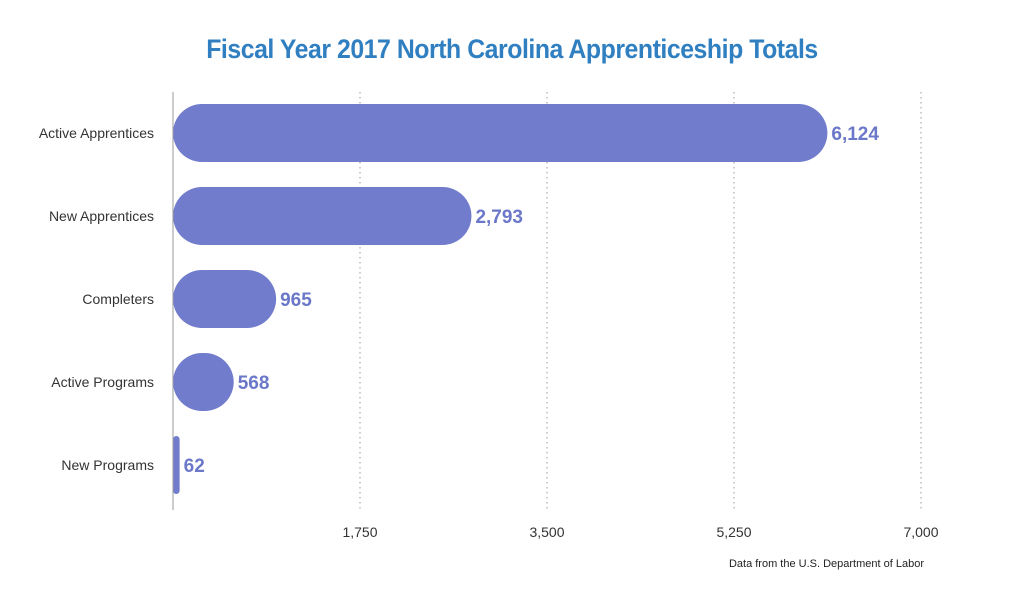  Describe the element at coordinates (855, 134) in the screenshot. I see `value-label: 6,124` at that location.